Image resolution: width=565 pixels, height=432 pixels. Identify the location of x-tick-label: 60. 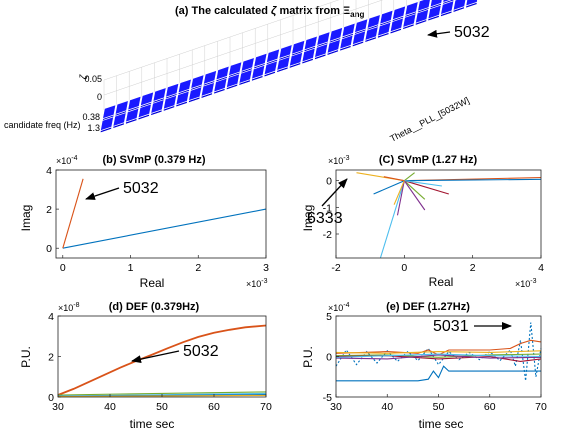
(214, 407).